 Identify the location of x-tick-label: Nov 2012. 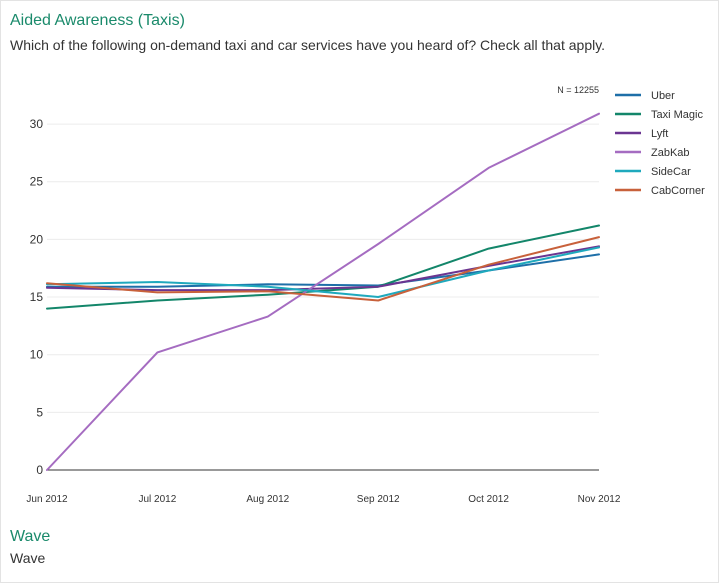
(599, 499).